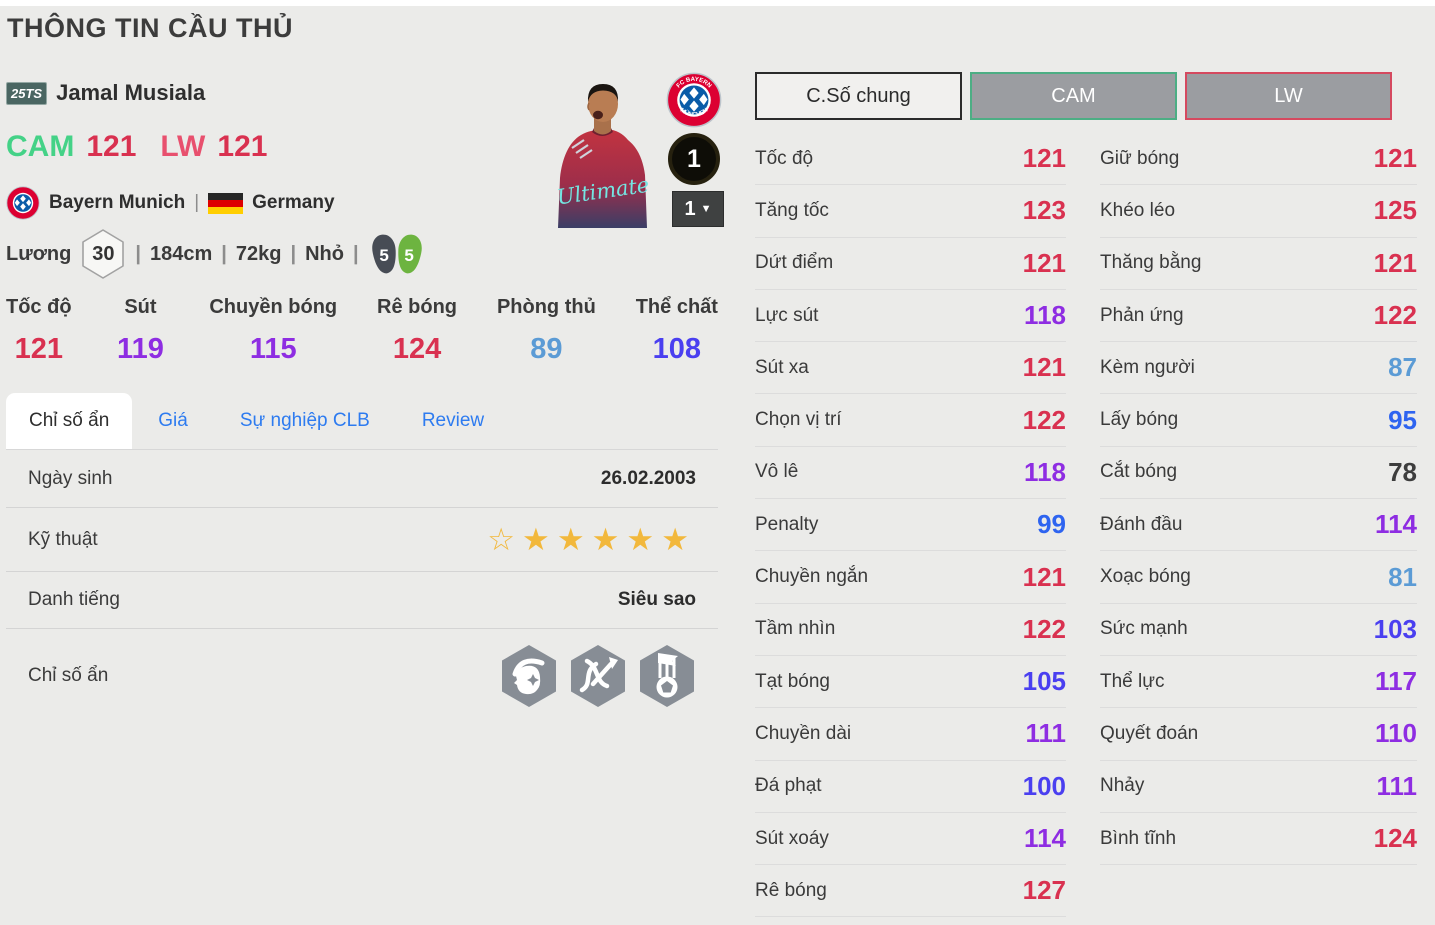 The width and height of the screenshot is (1435, 925). I want to click on bayern-logo-icon, so click(23, 203).